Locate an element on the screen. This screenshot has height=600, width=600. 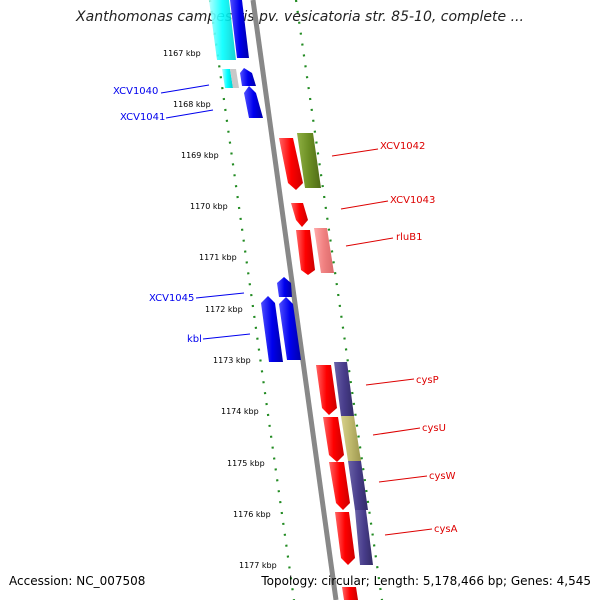
gene-arrow-cysa is located at coordinates (345, 538).